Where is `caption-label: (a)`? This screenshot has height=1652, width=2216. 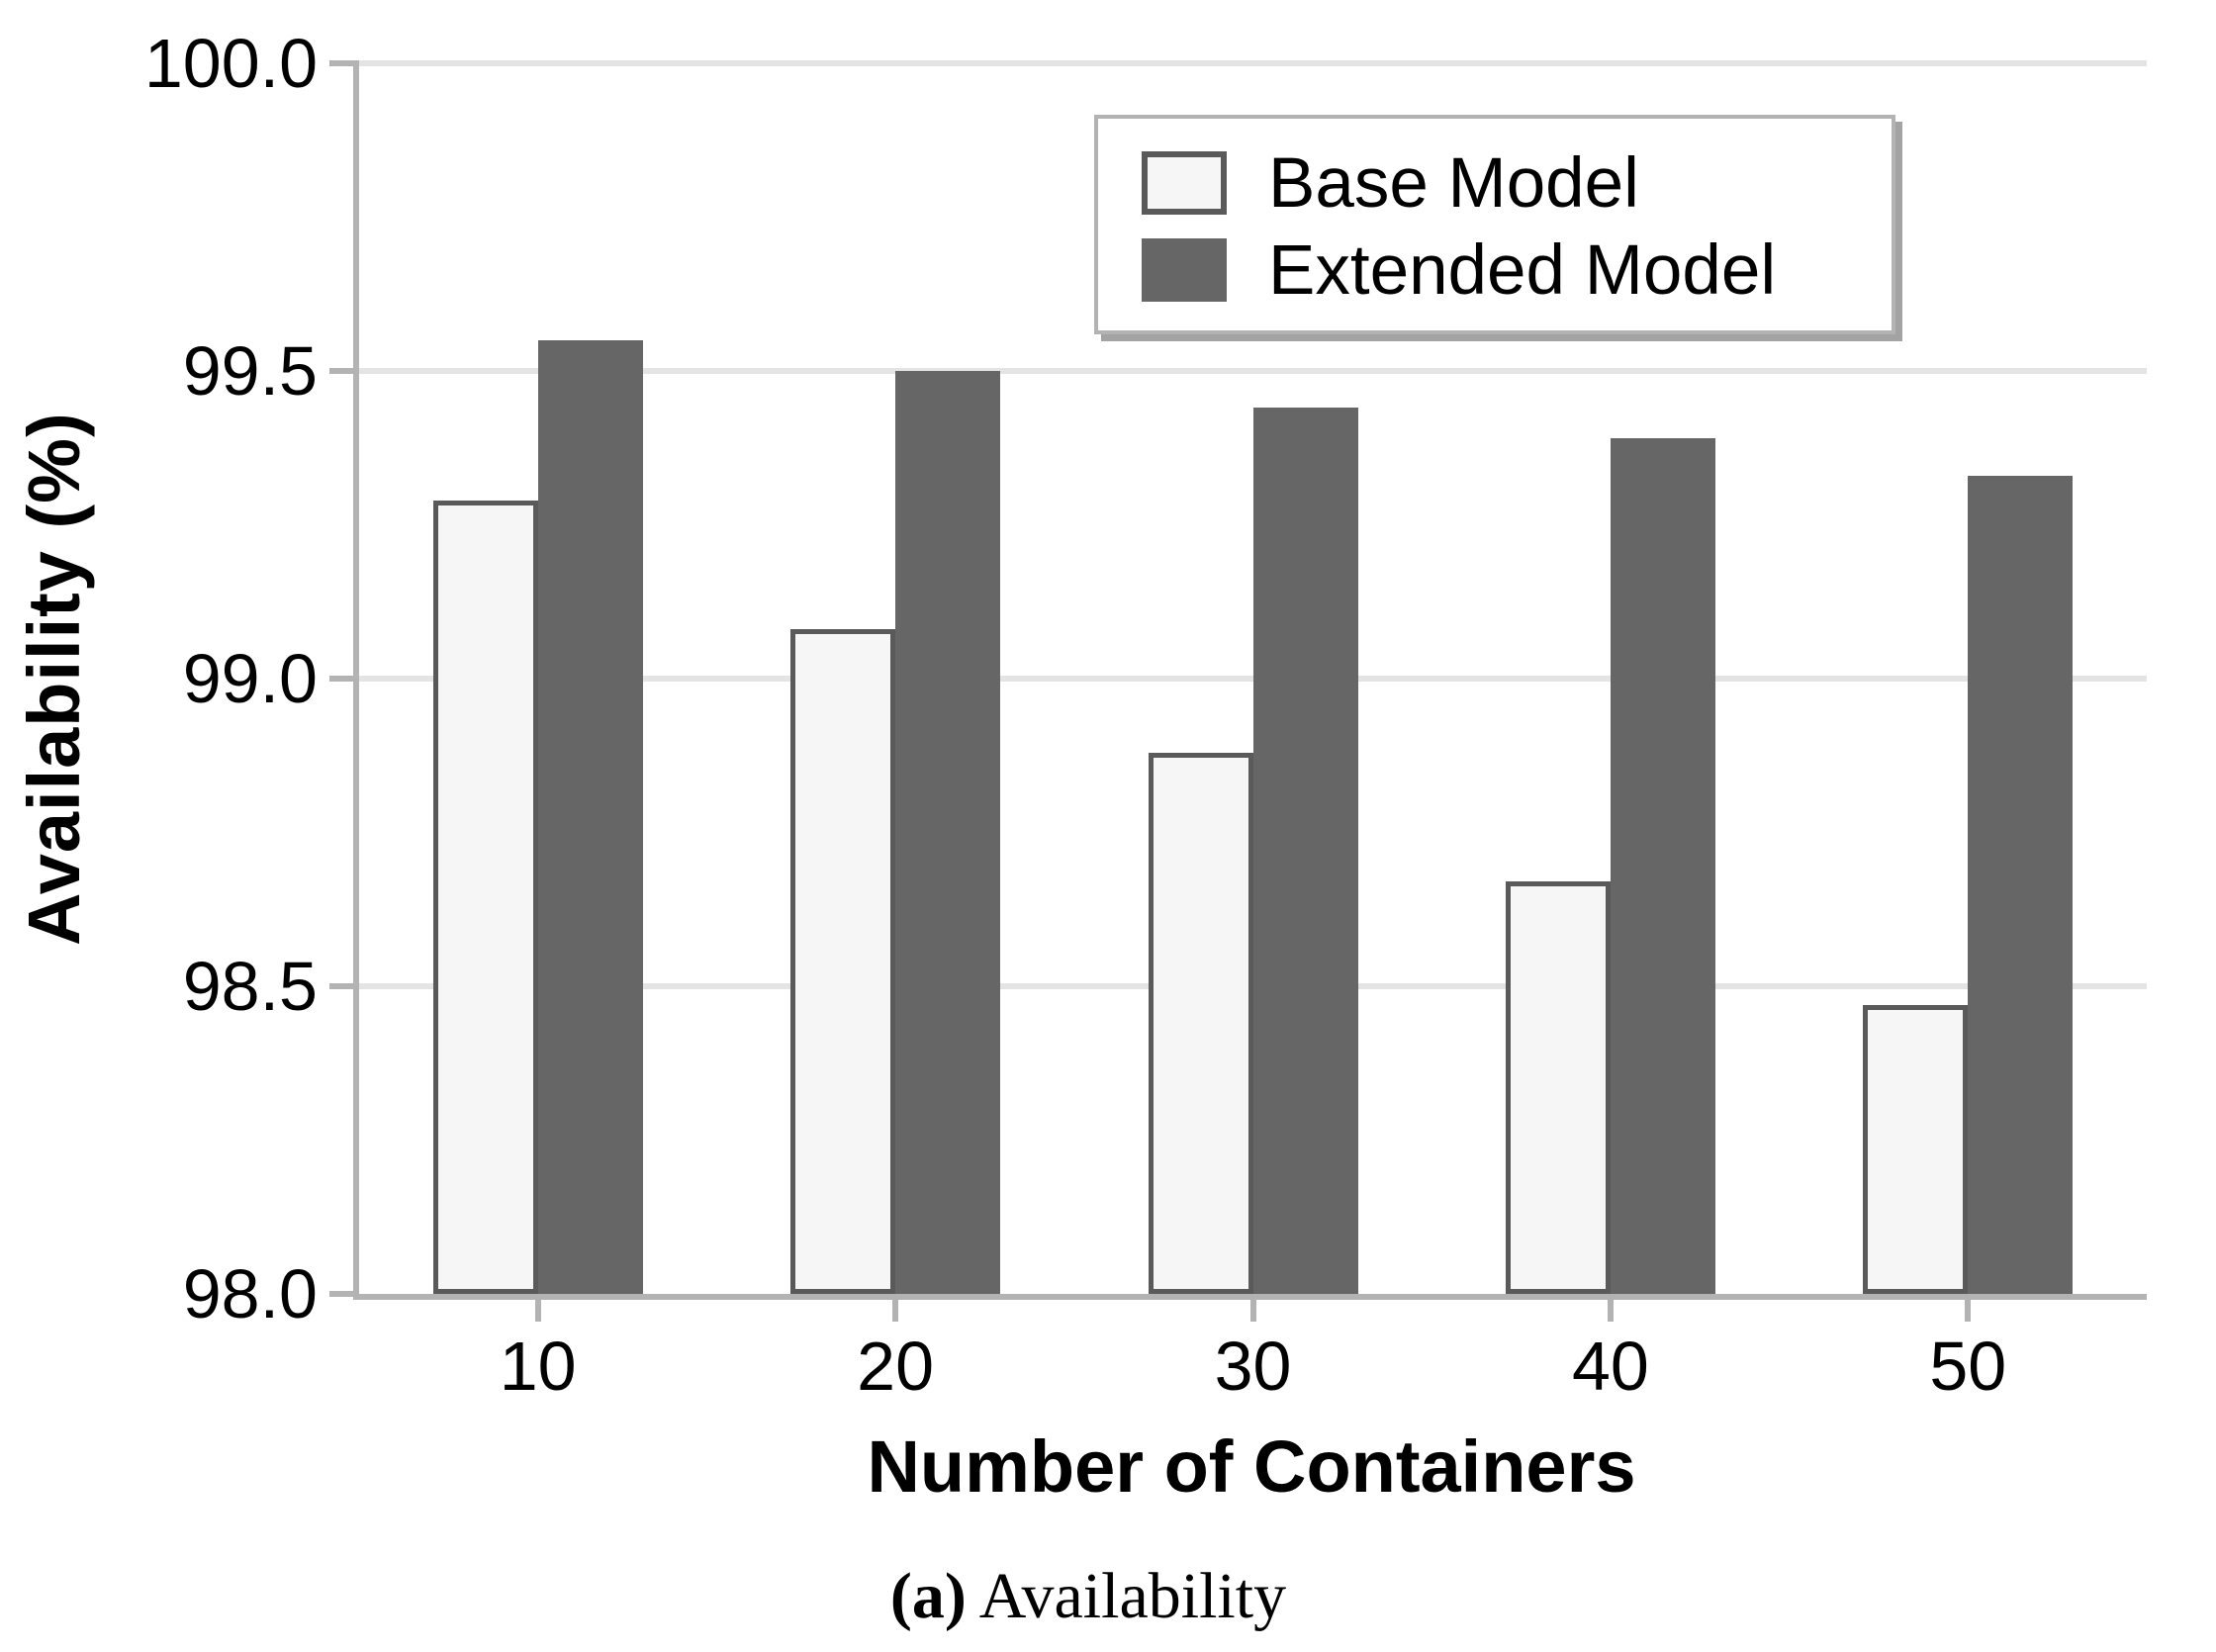 caption-label: (a) is located at coordinates (928, 1596).